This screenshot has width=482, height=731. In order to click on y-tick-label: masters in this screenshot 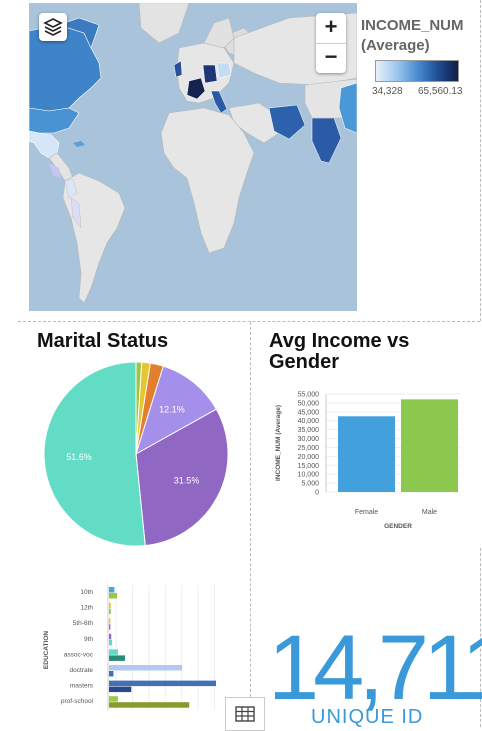, I will do `click(82, 686)`.